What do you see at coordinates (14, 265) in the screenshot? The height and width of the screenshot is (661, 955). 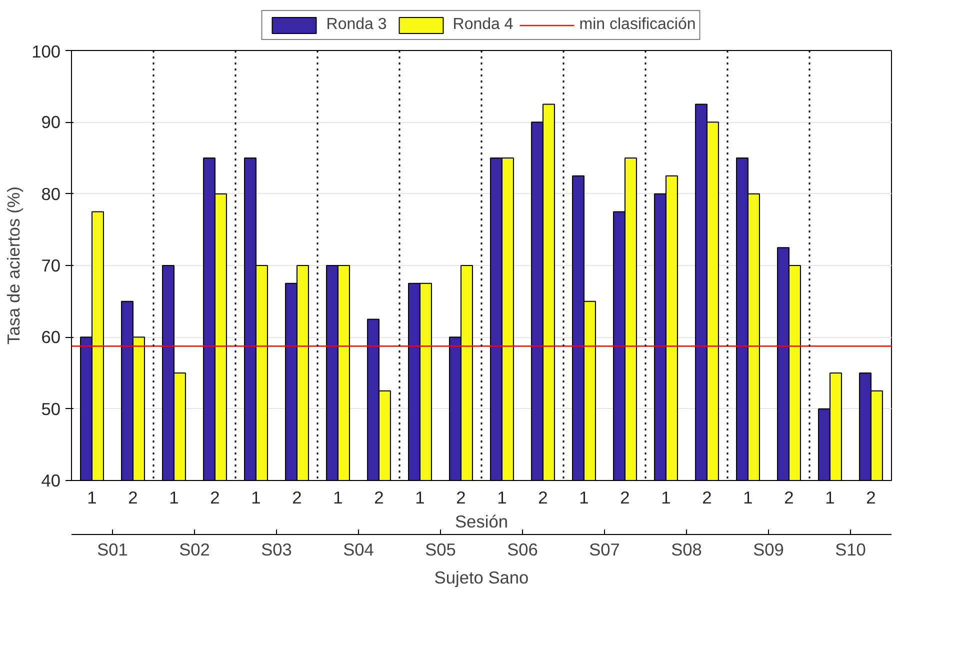 I see `y-axis-title: Tasa de aciertos (%)` at bounding box center [14, 265].